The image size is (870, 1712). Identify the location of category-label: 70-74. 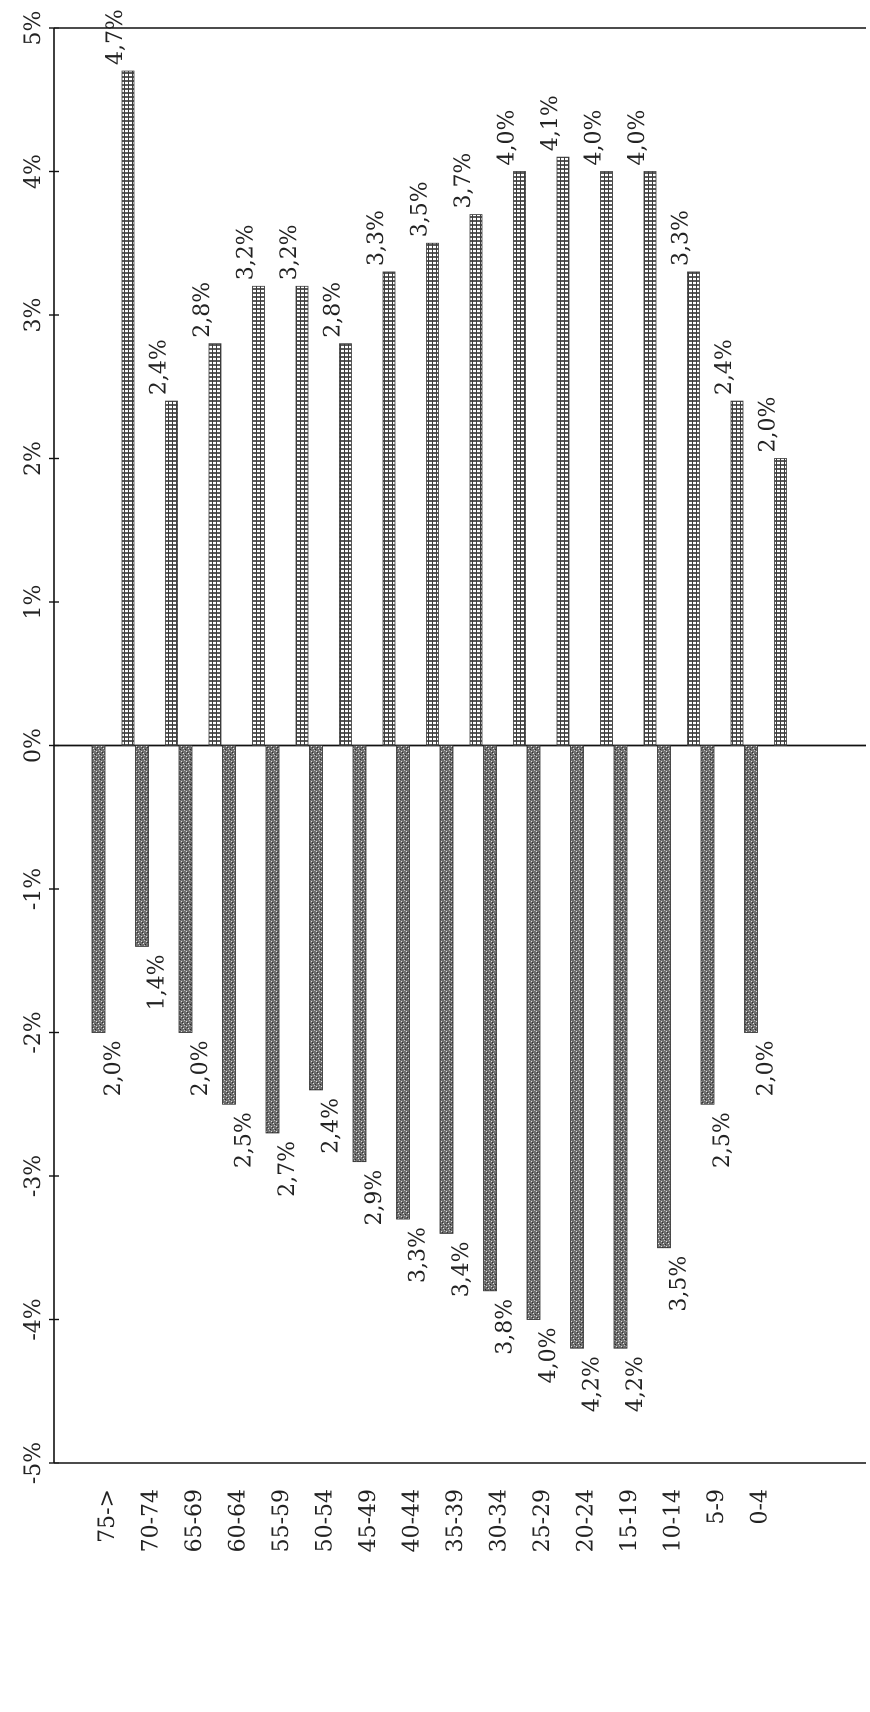
(151, 1520).